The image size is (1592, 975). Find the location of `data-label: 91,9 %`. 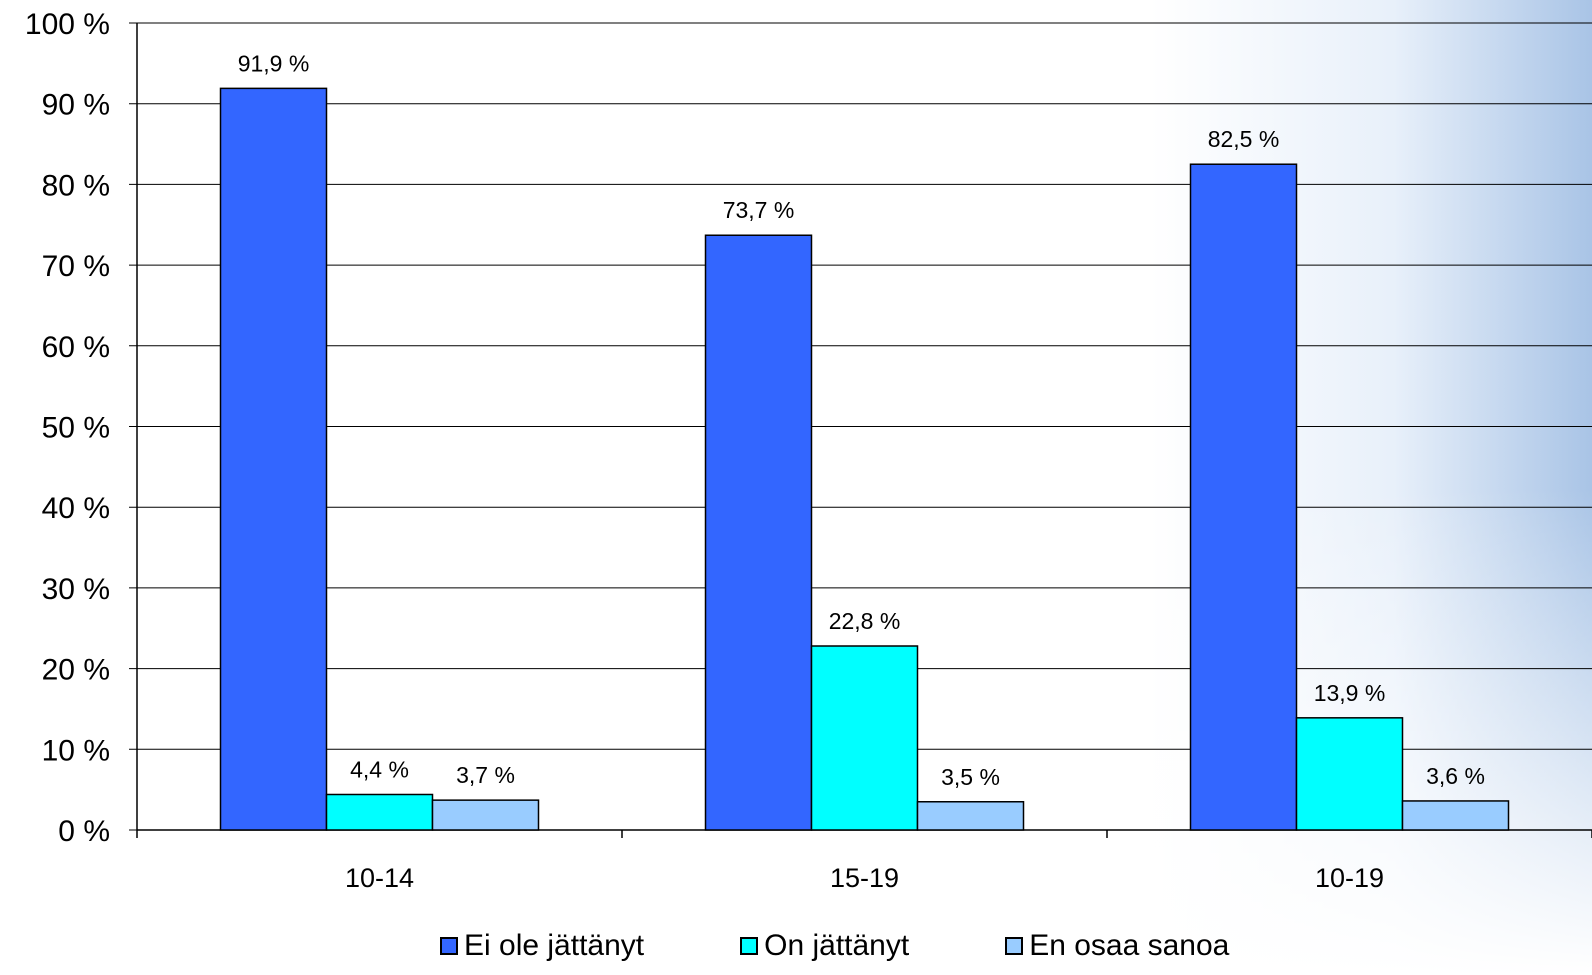

data-label: 91,9 % is located at coordinates (274, 63).